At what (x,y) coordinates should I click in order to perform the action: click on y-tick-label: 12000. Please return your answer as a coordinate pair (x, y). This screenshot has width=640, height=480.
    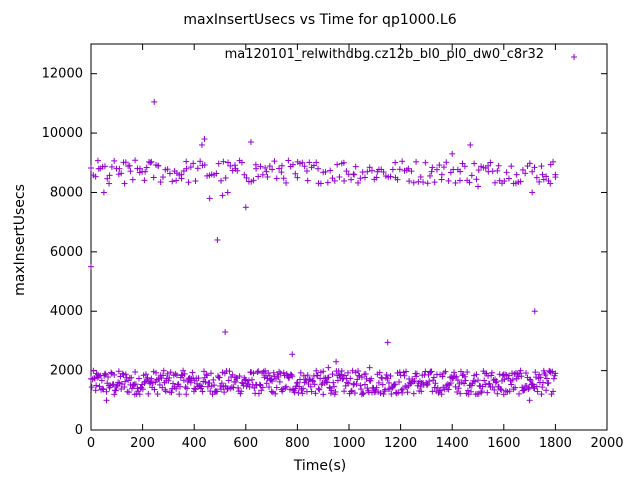
    Looking at the image, I should click on (62, 74).